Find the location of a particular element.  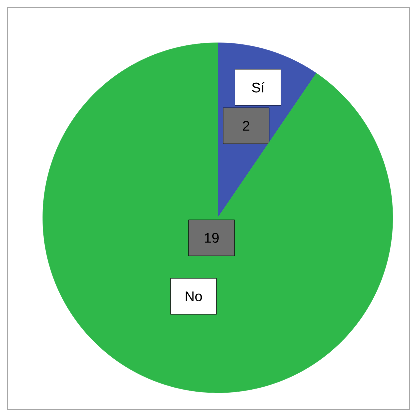

data-label: 19 is located at coordinates (212, 238).